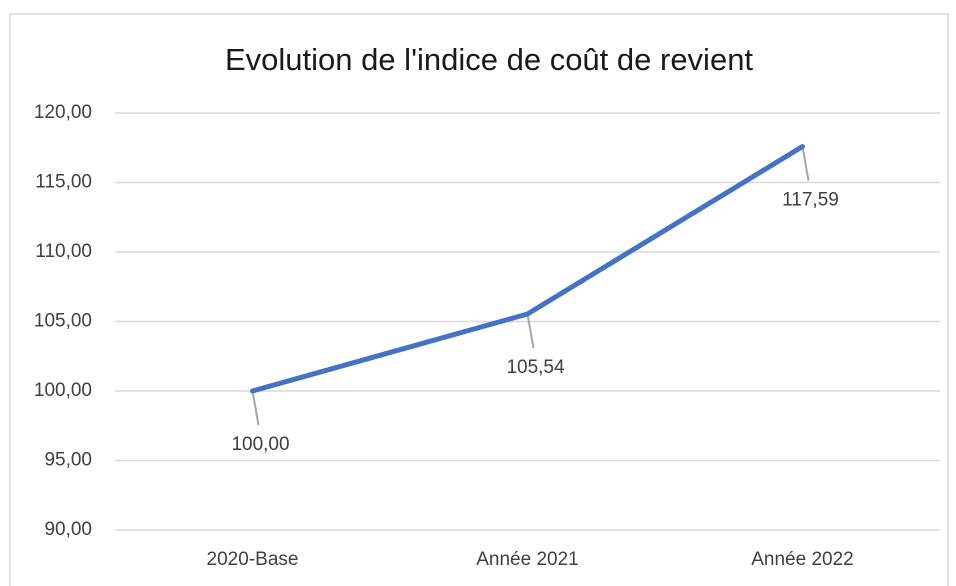 The height and width of the screenshot is (586, 956). Describe the element at coordinates (535, 367) in the screenshot. I see `data-label: 105,54` at that location.